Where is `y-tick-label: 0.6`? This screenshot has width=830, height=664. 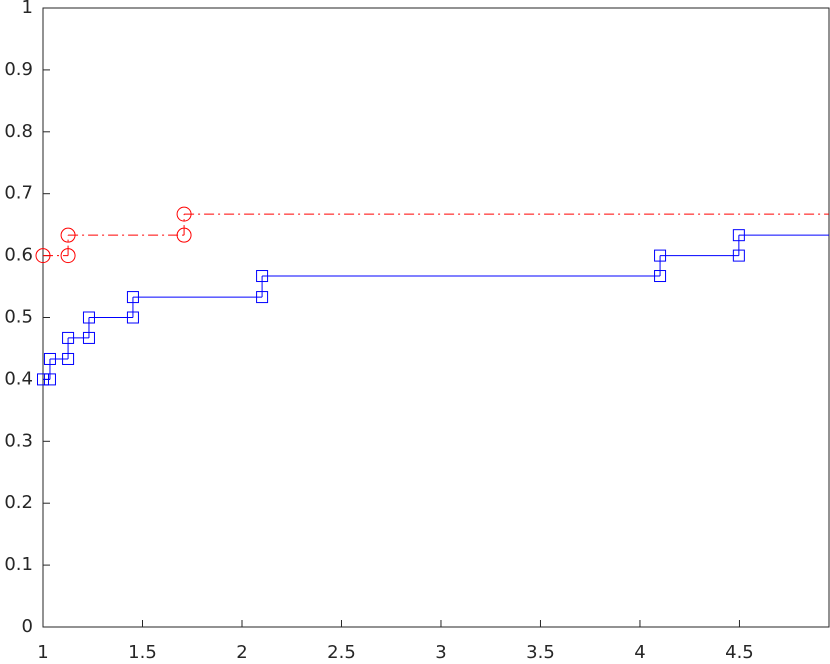
y-tick-label: 0.6 is located at coordinates (18, 255).